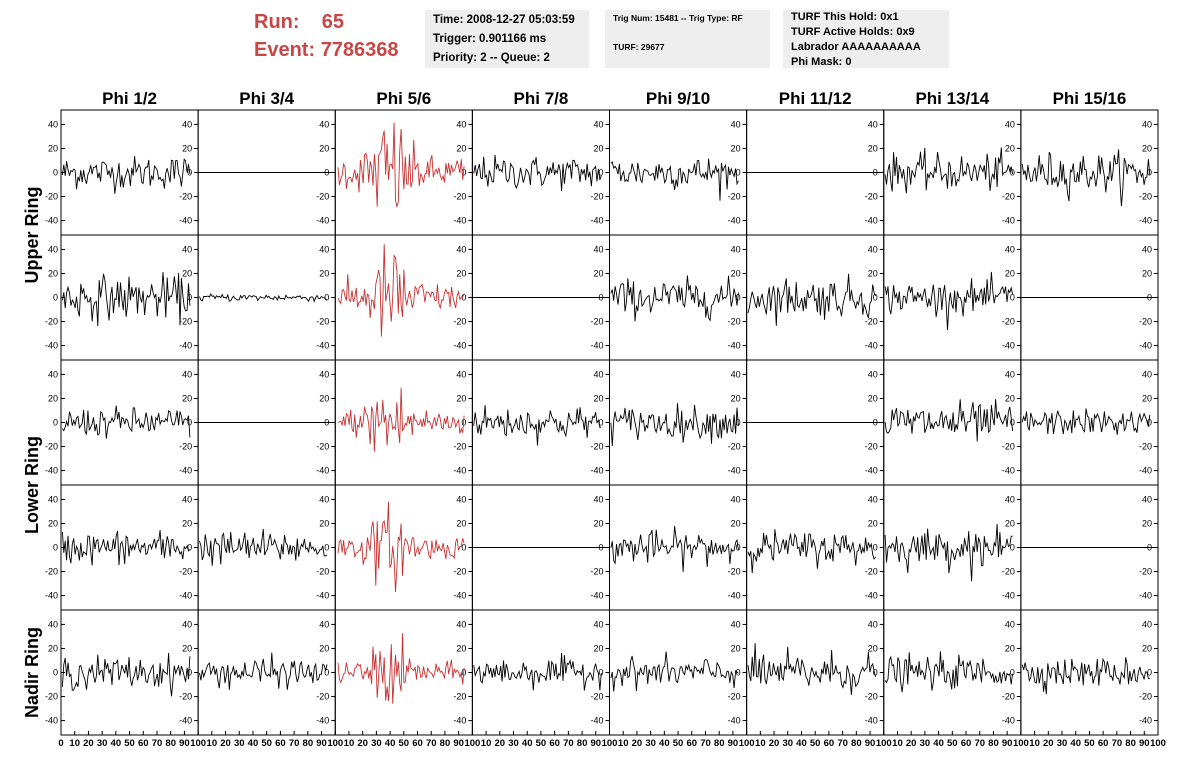  I want to click on row-label: Lower Ring, so click(32, 485).